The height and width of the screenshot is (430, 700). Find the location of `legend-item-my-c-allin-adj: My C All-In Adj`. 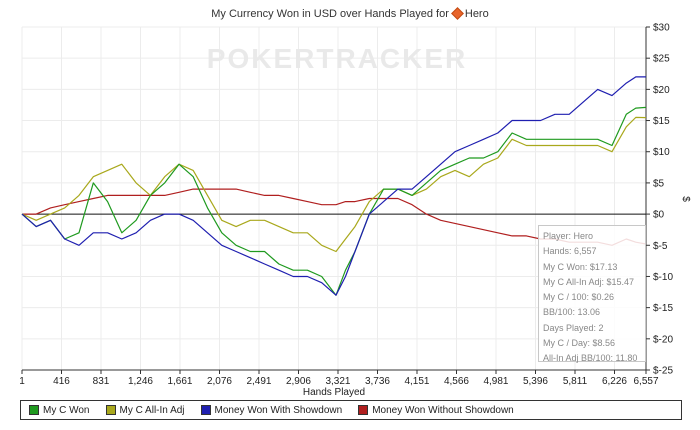

legend-item-my-c-allin-adj: My C All-In Adj is located at coordinates (145, 410).